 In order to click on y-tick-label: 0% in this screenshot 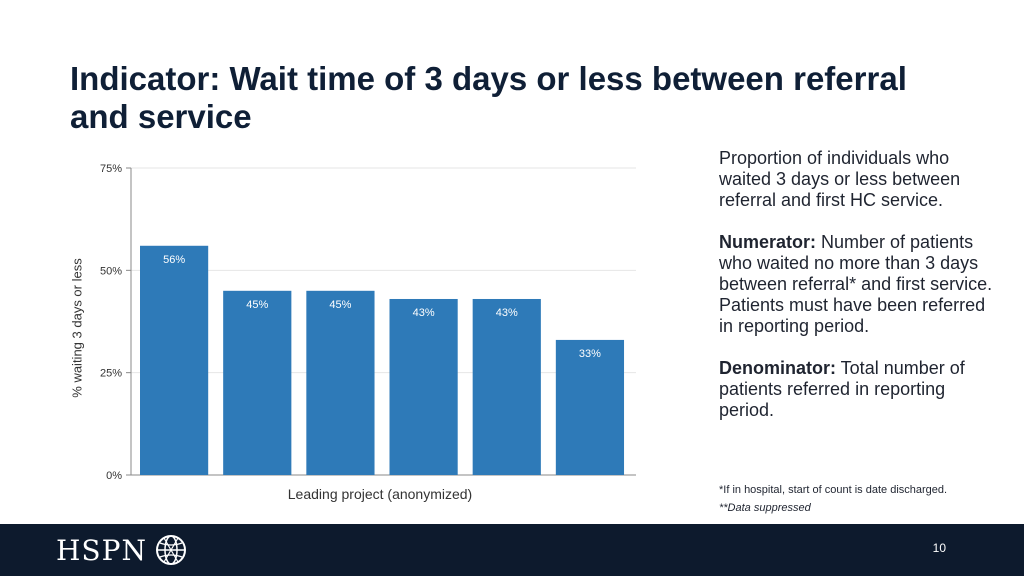, I will do `click(114, 476)`.